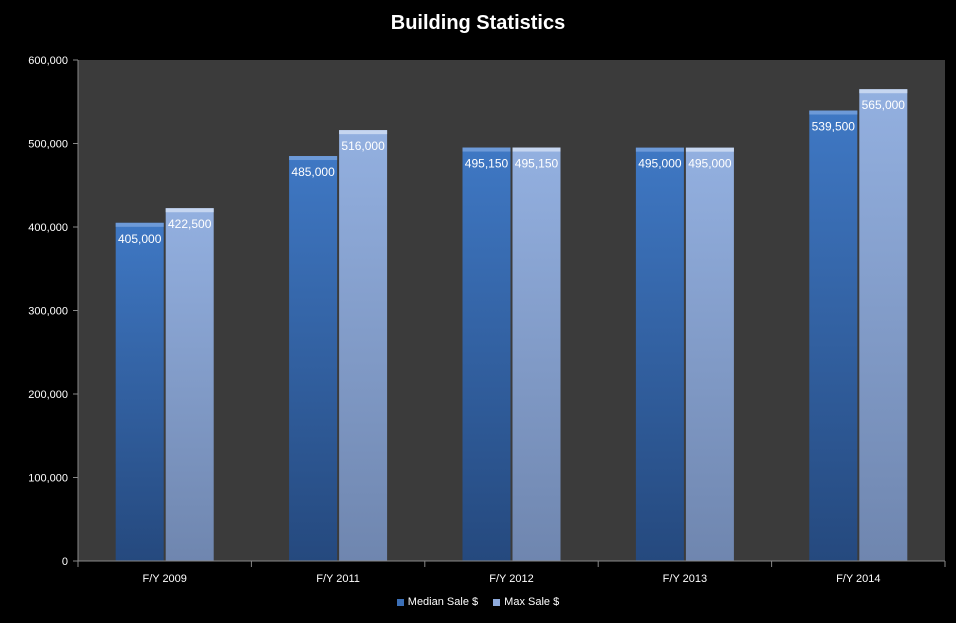  Describe the element at coordinates (858, 579) in the screenshot. I see `x-tick-label: F/Y 2014` at that location.